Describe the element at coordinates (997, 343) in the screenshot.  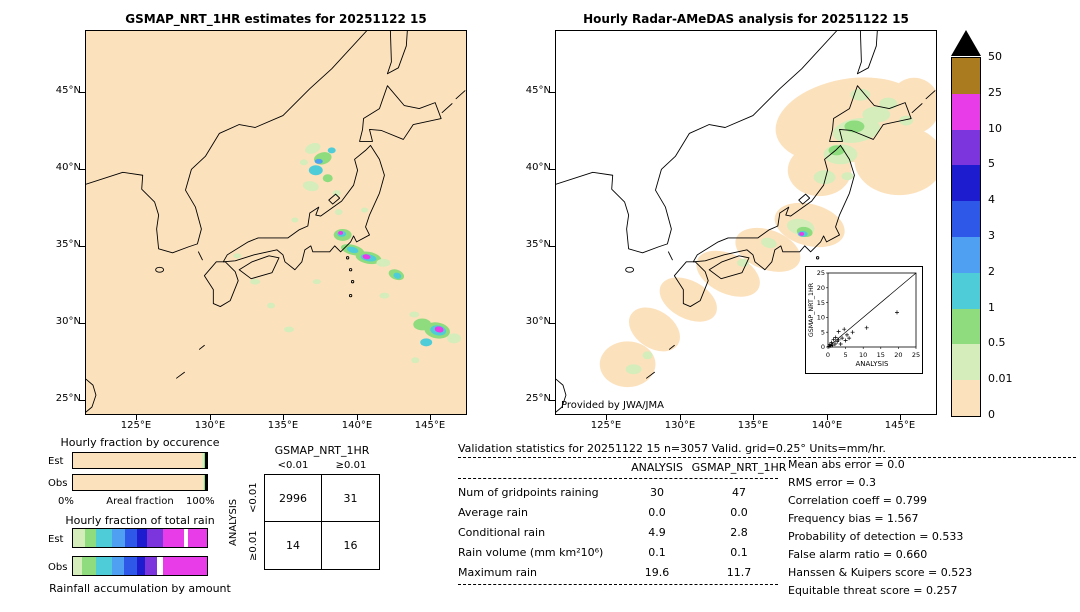
I see `colorbar-level-label: 0.5` at that location.